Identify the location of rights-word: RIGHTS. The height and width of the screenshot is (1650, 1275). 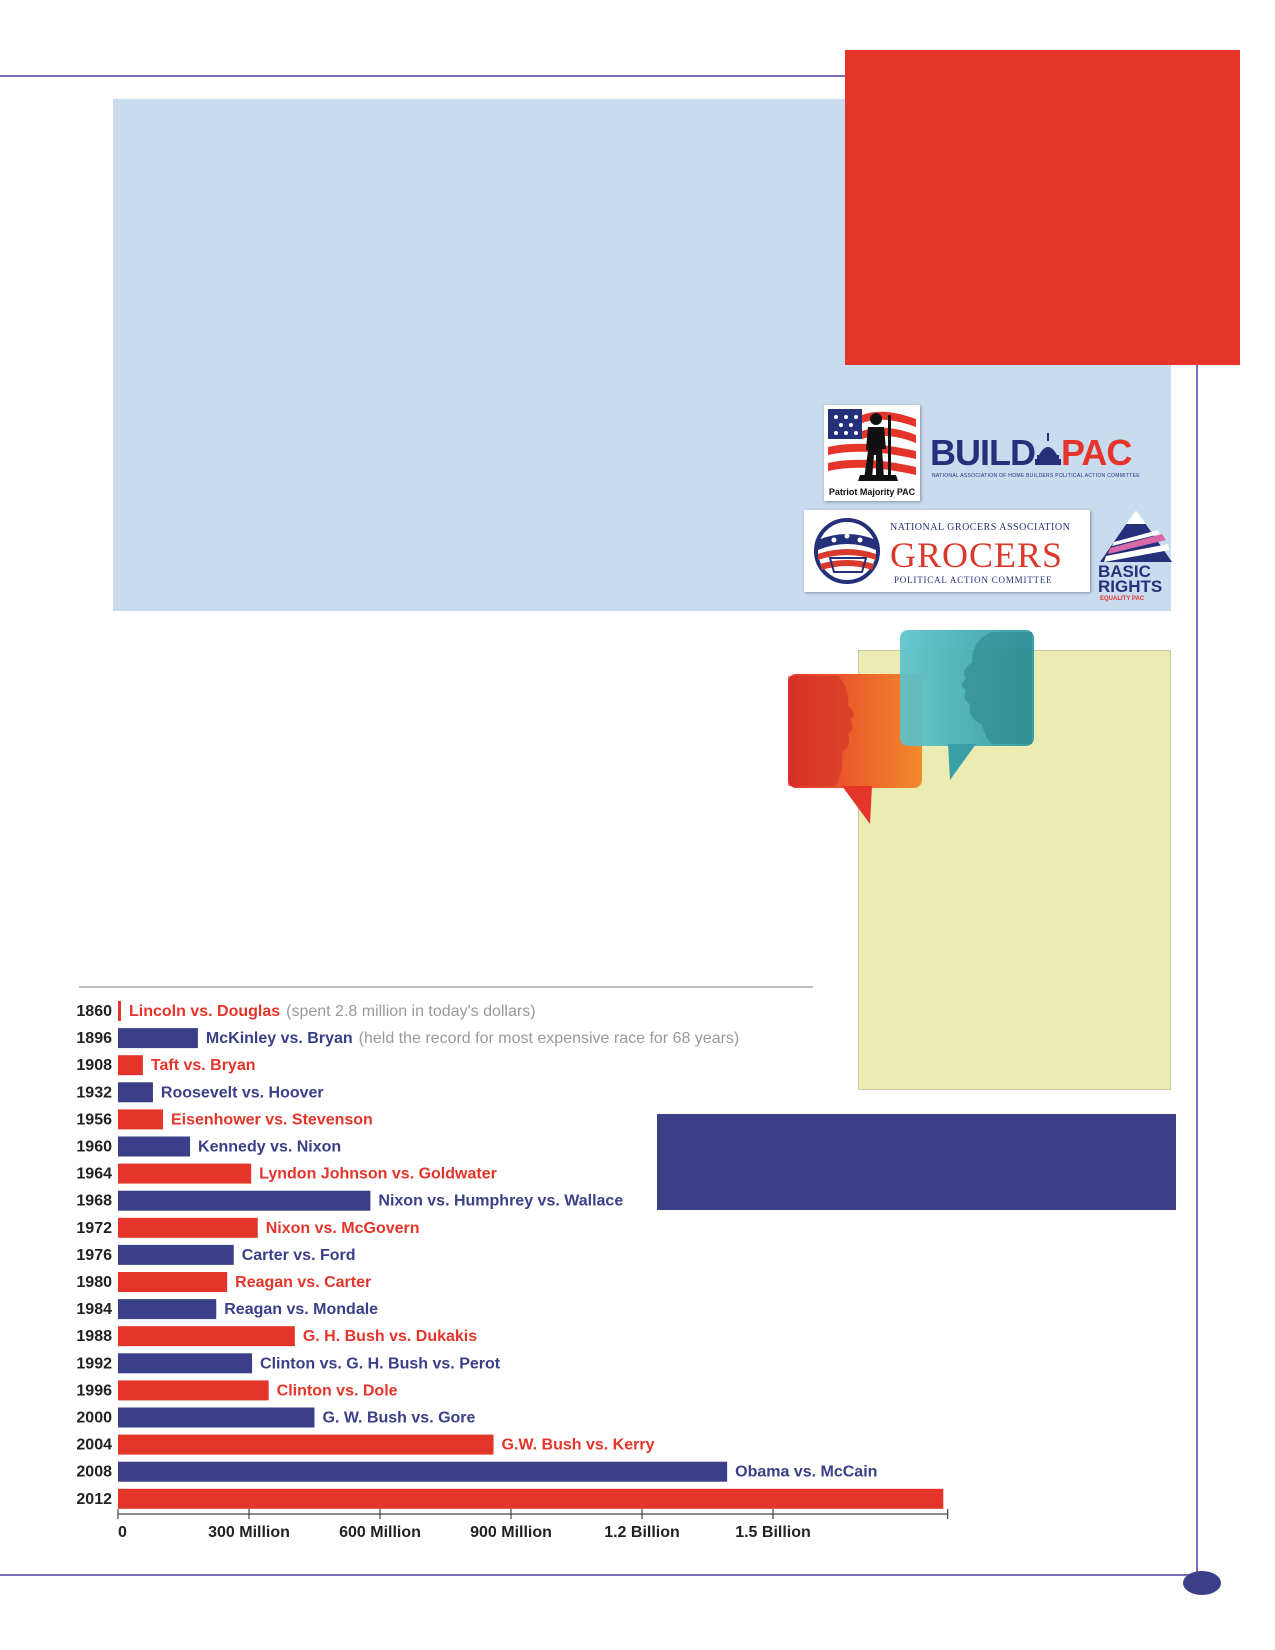
(1130, 586).